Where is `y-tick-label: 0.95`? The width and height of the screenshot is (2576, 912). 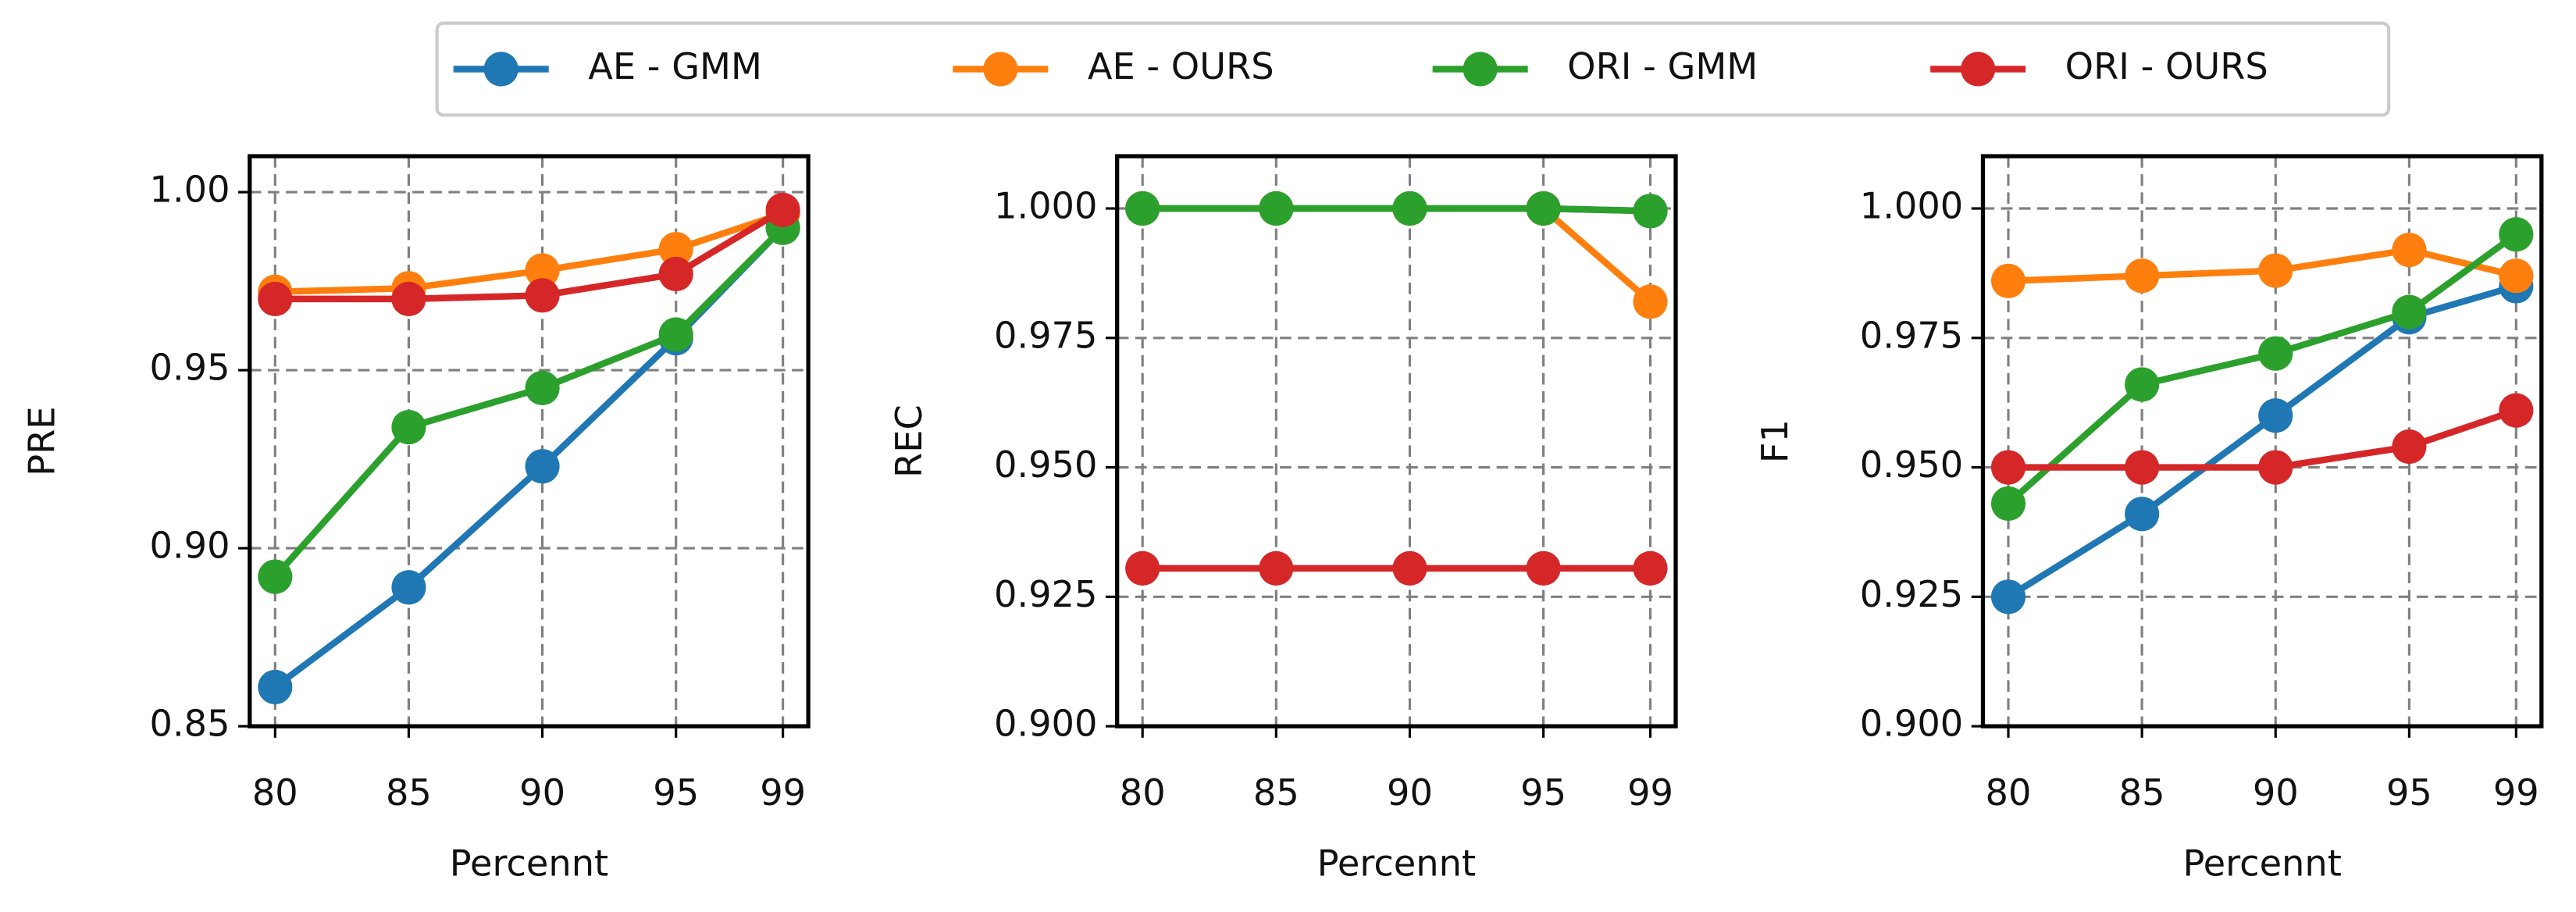
y-tick-label: 0.95 is located at coordinates (190, 368).